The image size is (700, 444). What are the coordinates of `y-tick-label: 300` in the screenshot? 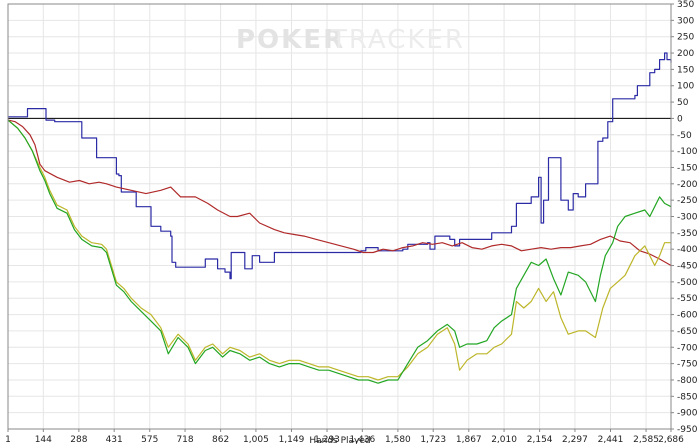 It's located at (685, 21).